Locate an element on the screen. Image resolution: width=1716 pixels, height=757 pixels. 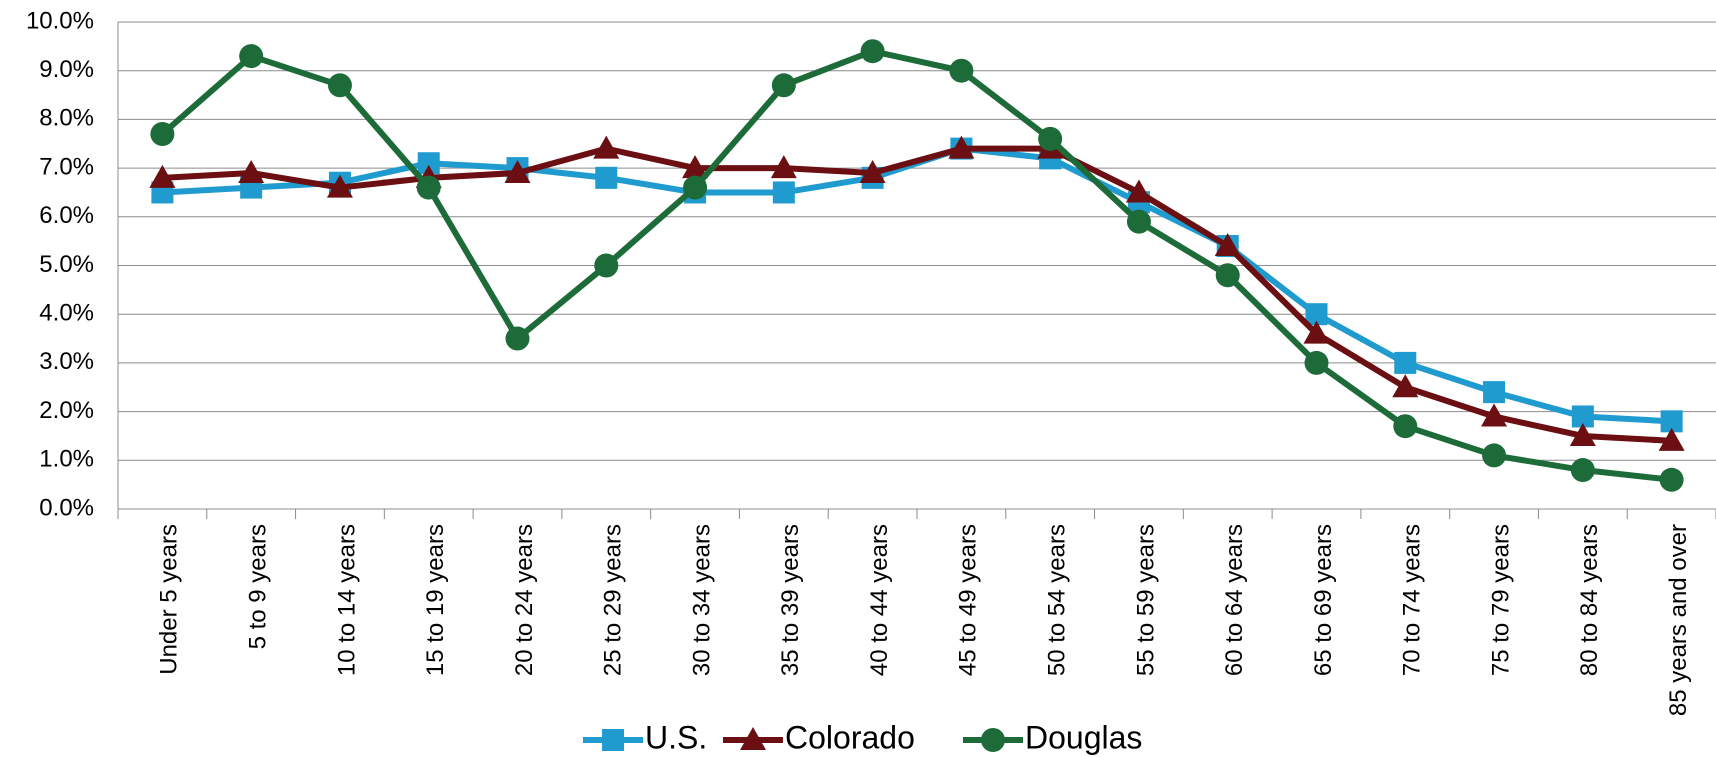
x-tick-label: 35 to 39 years is located at coordinates (790, 600).